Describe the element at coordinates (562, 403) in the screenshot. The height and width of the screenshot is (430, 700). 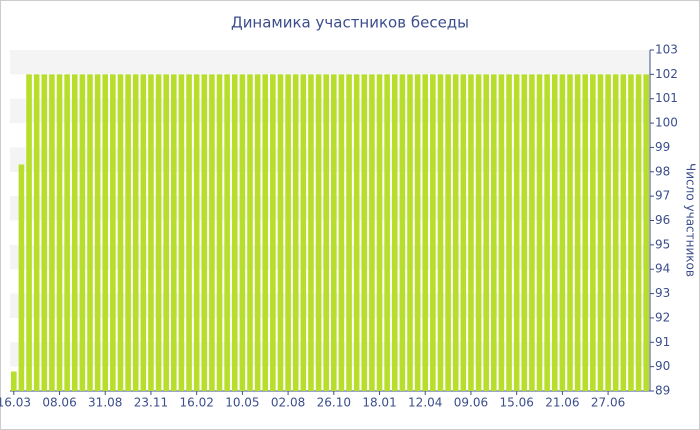
I see `x-tick-label: 21.06` at that location.